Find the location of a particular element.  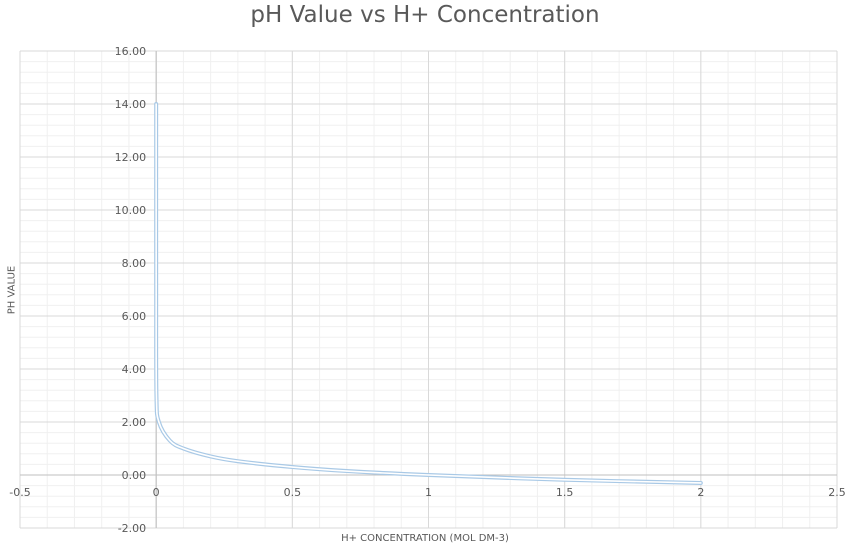

x-tick-label: 0 is located at coordinates (156, 492).